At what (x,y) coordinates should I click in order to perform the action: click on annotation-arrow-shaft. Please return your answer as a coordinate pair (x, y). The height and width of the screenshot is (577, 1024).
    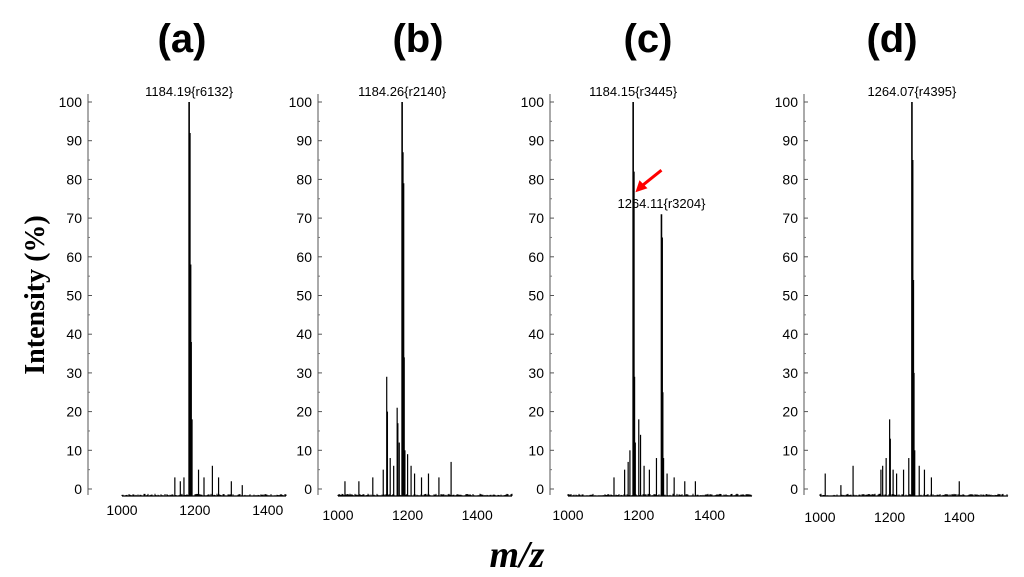
    Looking at the image, I should click on (651, 178).